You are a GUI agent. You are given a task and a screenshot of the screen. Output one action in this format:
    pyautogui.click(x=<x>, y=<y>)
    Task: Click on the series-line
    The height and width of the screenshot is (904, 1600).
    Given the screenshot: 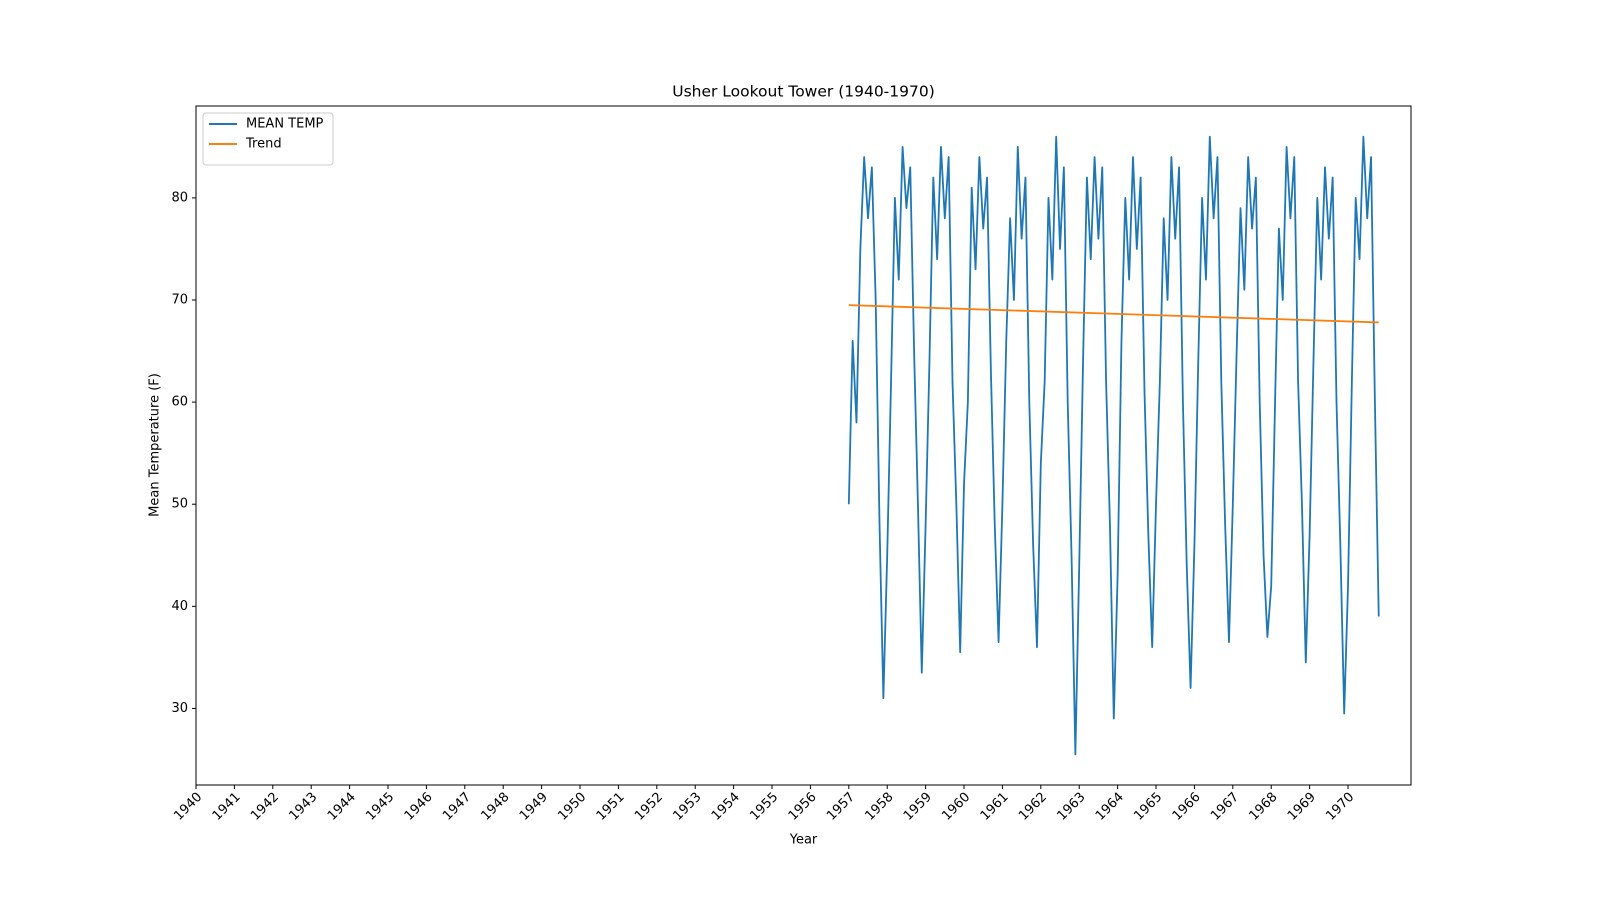 What is the action you would take?
    pyautogui.click(x=1113, y=314)
    